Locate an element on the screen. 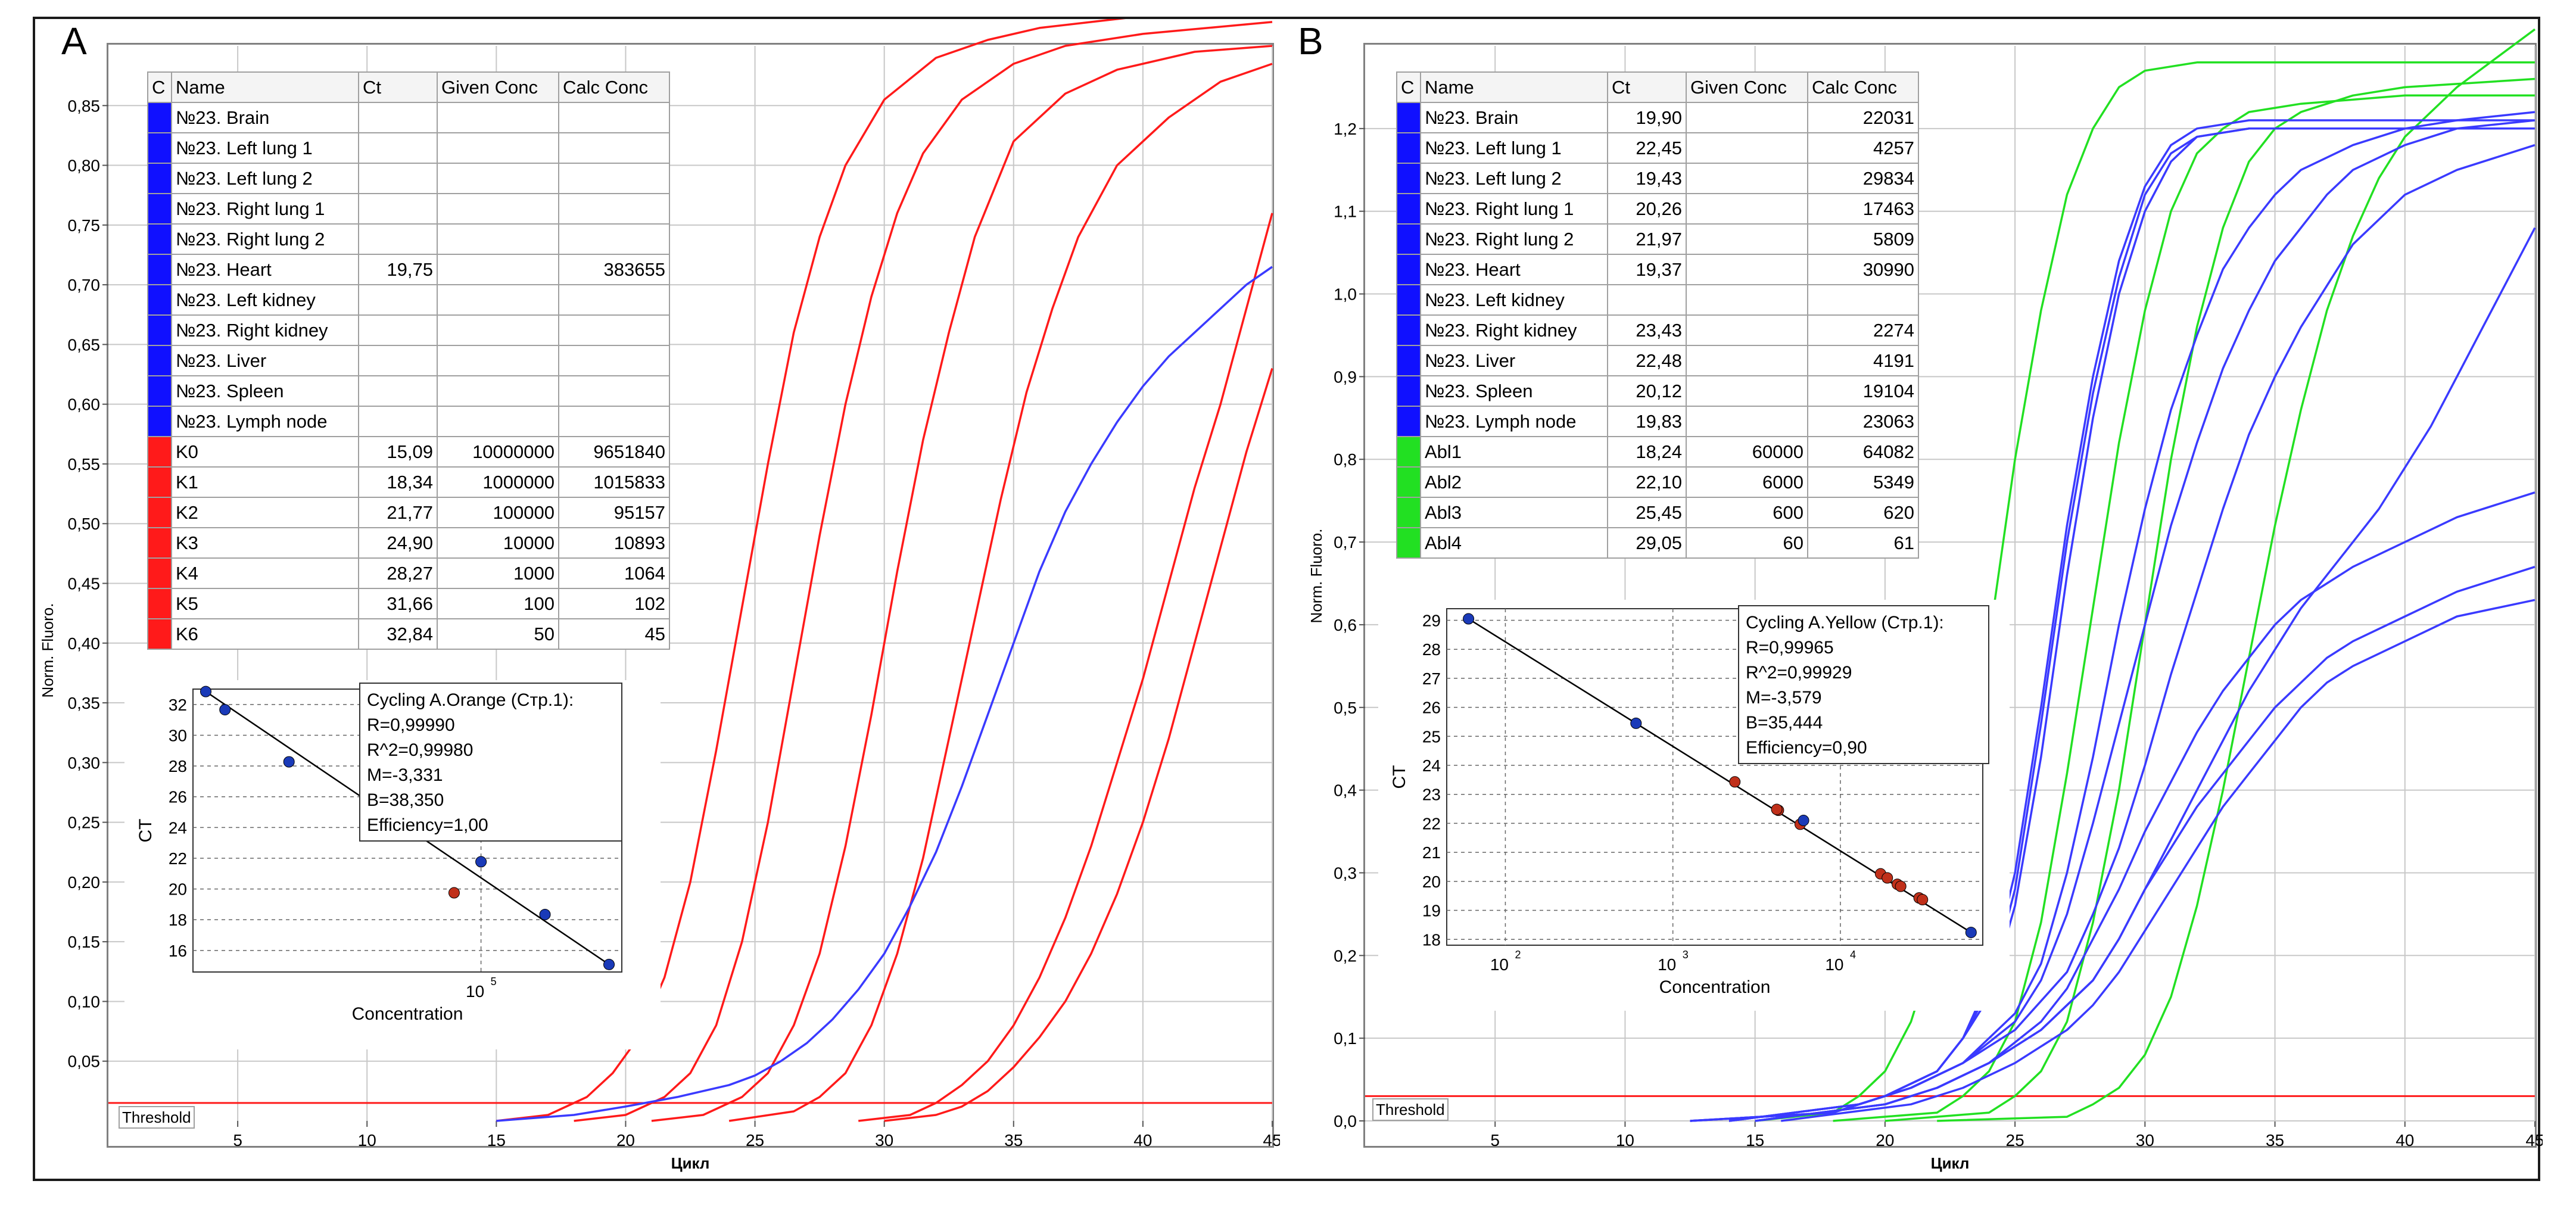  table-row: Abl4 29,05 60 61 is located at coordinates (1657, 543).